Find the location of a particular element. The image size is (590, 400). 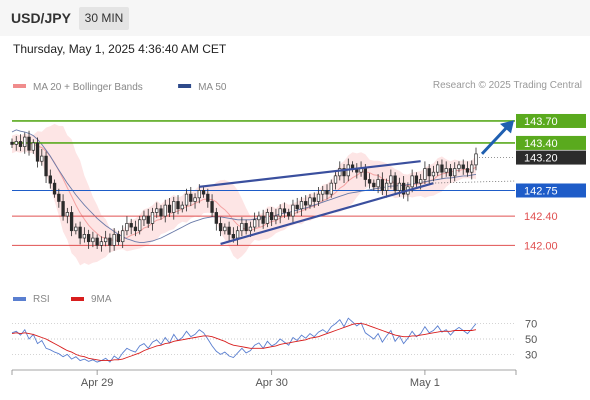

rsi-tick-label: 30 is located at coordinates (531, 355).